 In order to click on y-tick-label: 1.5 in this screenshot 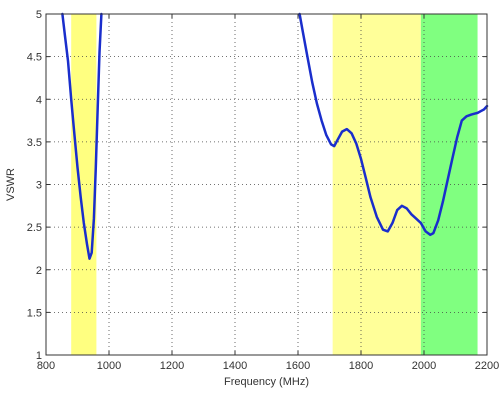, I will do `click(34, 313)`.